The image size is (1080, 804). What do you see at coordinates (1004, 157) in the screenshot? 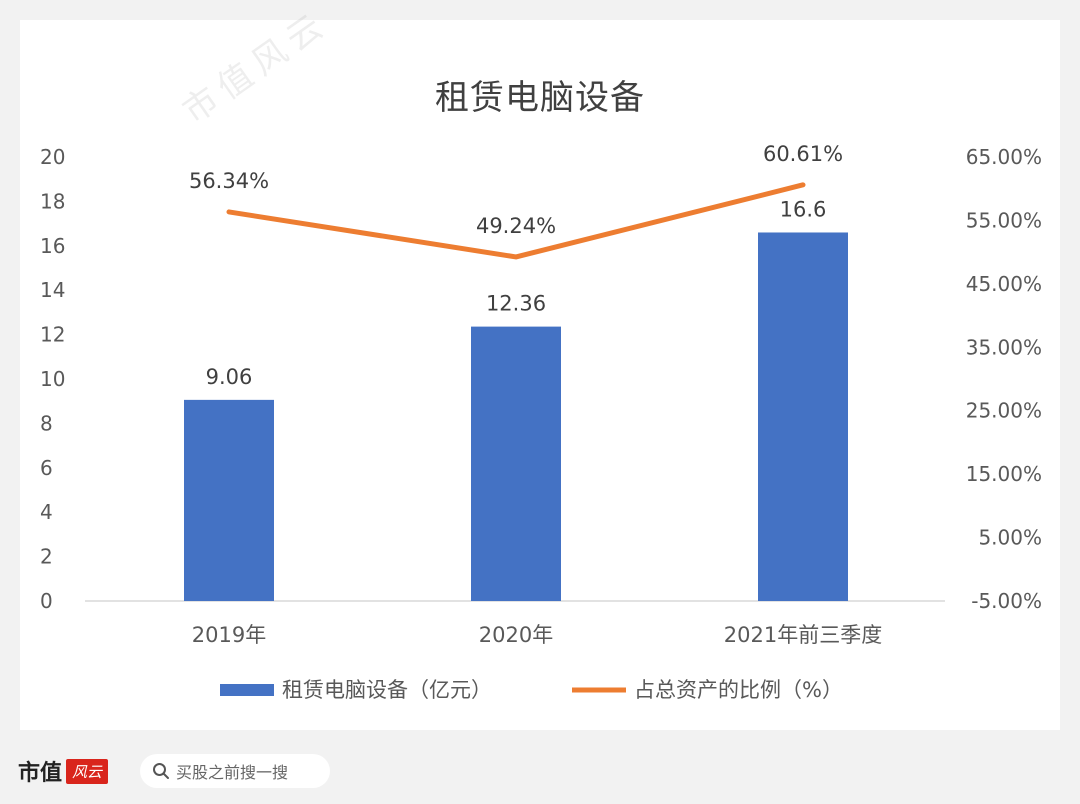
I see `right-tick-label: 65.00%` at bounding box center [1004, 157].